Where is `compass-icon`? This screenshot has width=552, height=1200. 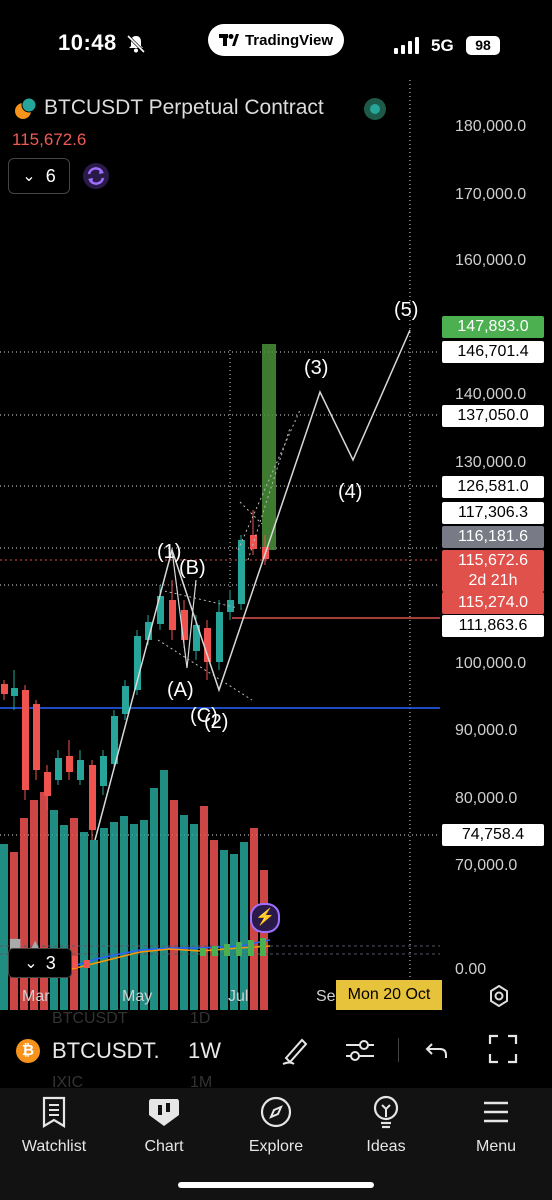
compass-icon is located at coordinates (276, 1112).